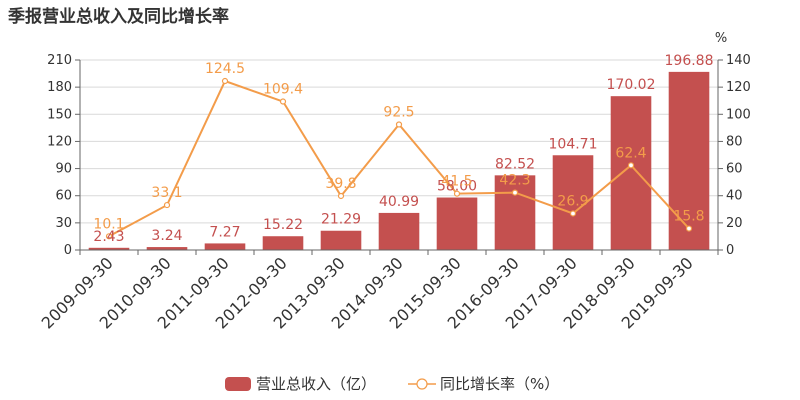  I want to click on bar-value-label: 3.24, so click(166, 236).